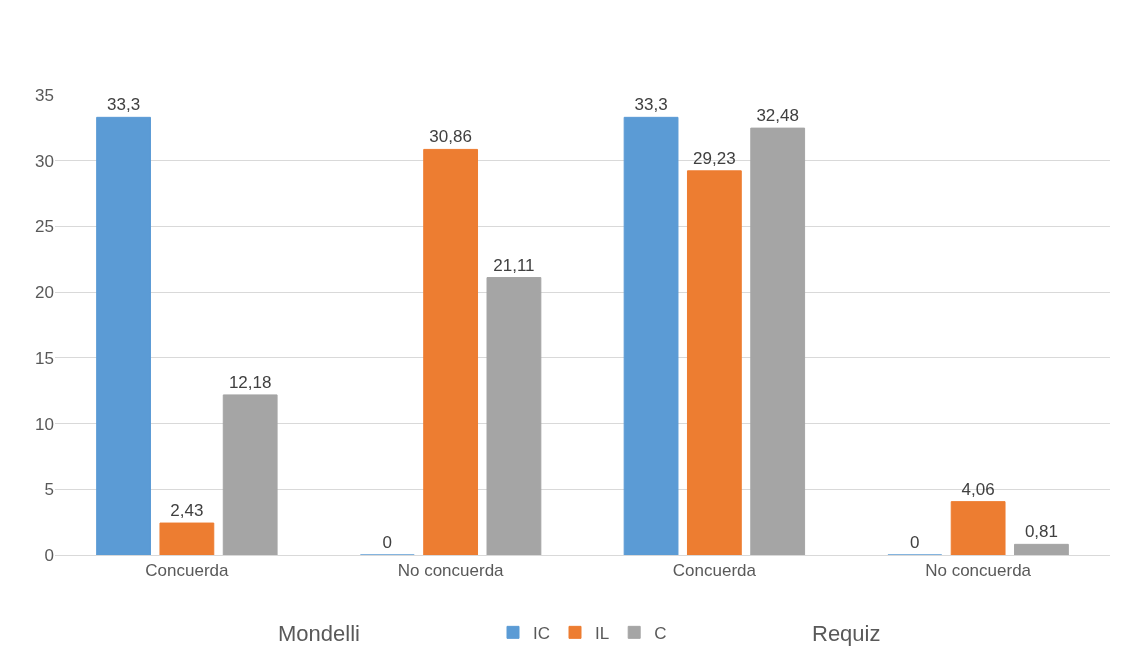 The width and height of the screenshot is (1130, 665). I want to click on legend-label: IC, so click(541, 633).